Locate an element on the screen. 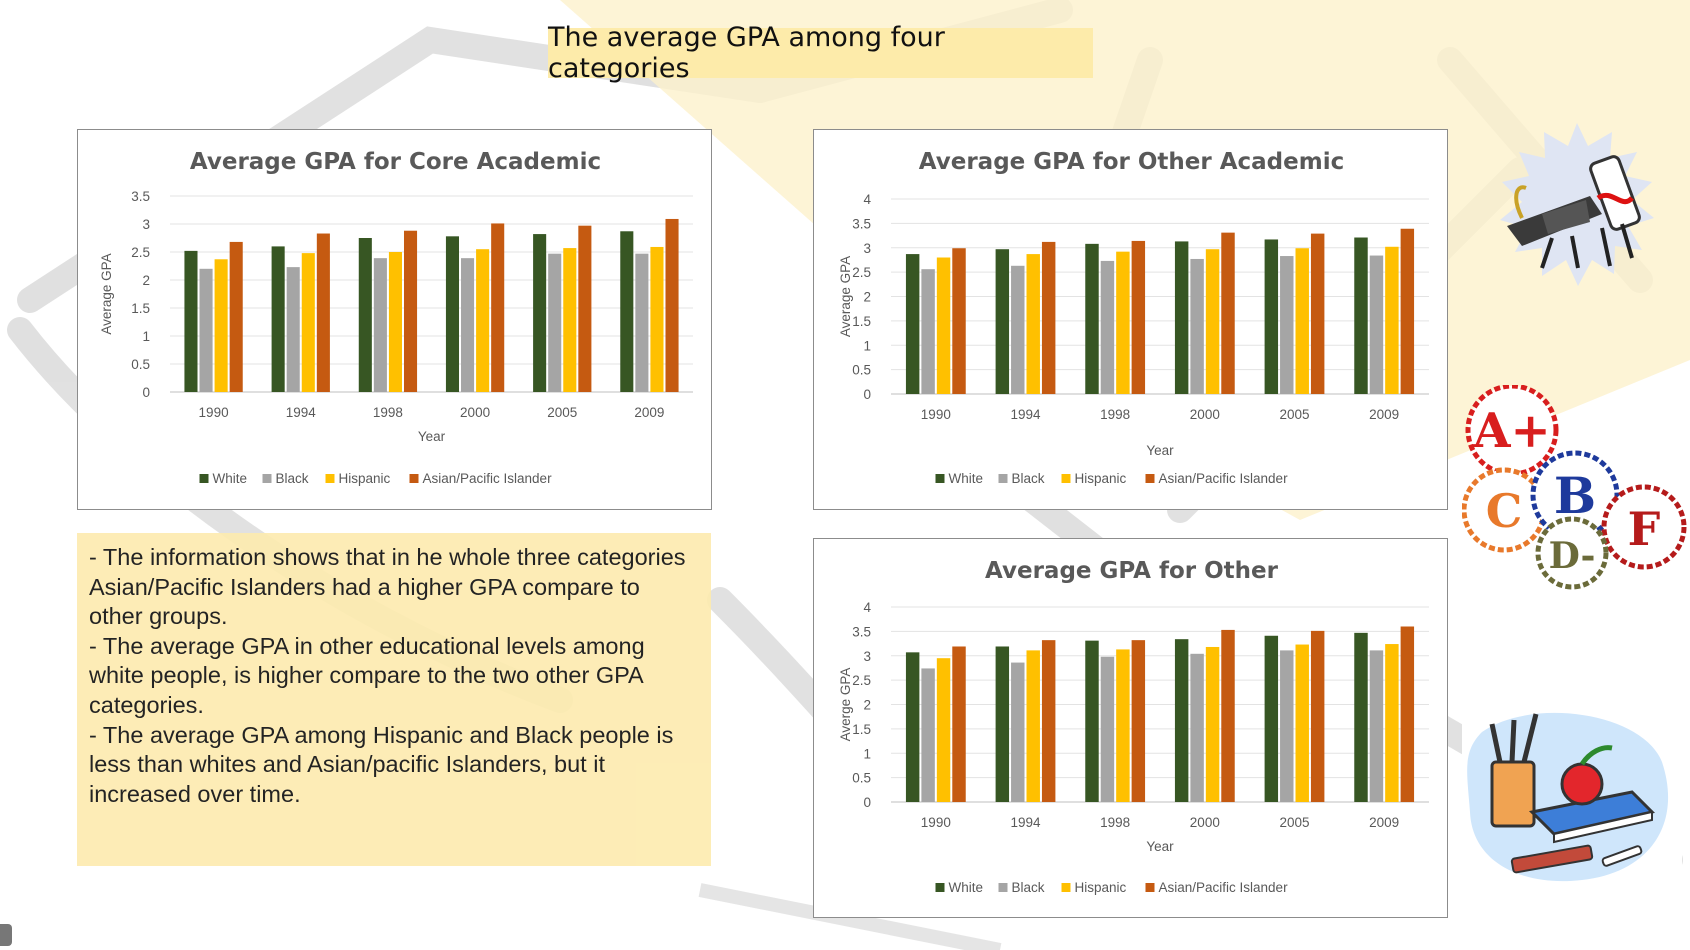  bar-hispanic-2009 is located at coordinates (1392, 723).